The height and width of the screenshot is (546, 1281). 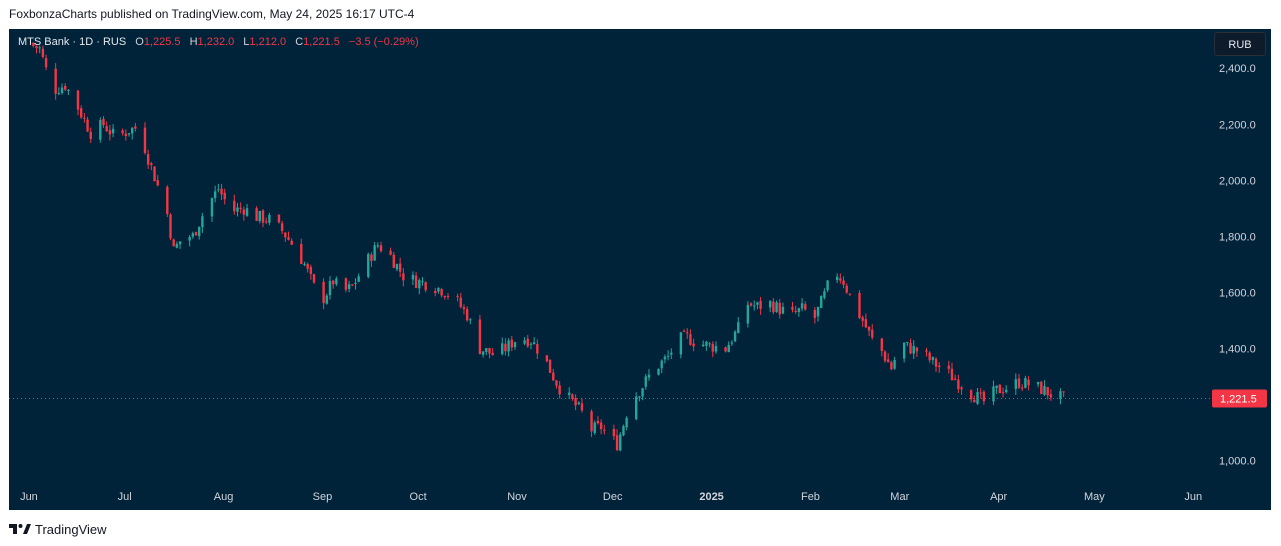 What do you see at coordinates (299, 42) in the screenshot?
I see `close-label: C` at bounding box center [299, 42].